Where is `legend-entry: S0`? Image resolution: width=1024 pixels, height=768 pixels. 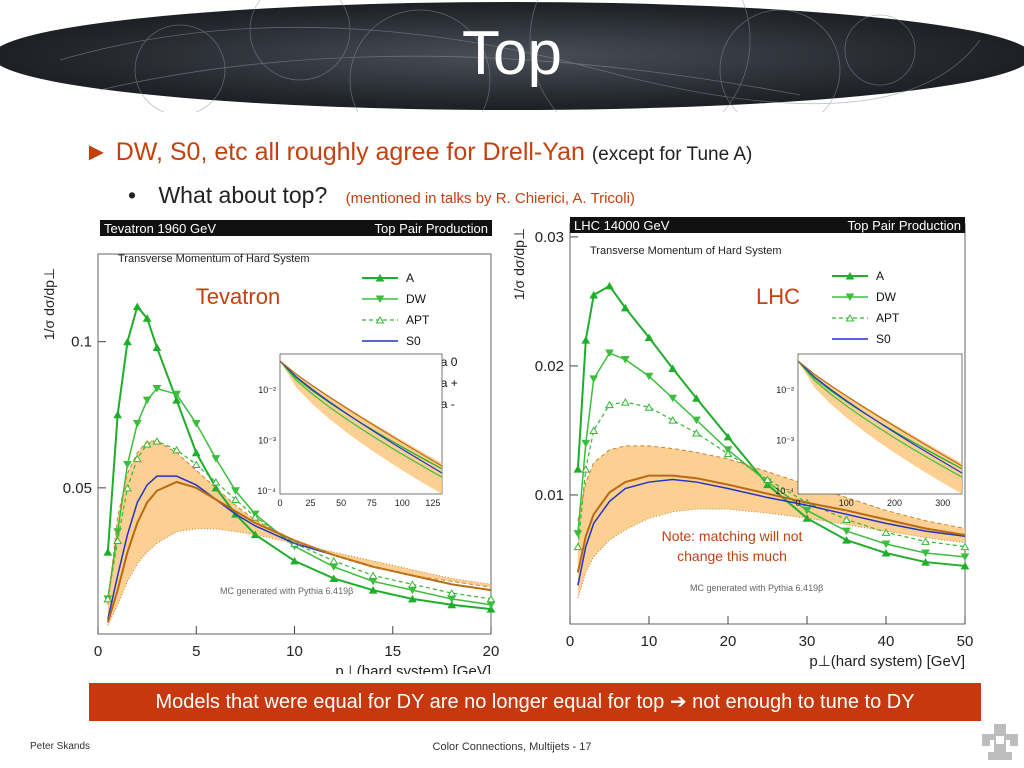 legend-entry: S0 is located at coordinates (883, 339).